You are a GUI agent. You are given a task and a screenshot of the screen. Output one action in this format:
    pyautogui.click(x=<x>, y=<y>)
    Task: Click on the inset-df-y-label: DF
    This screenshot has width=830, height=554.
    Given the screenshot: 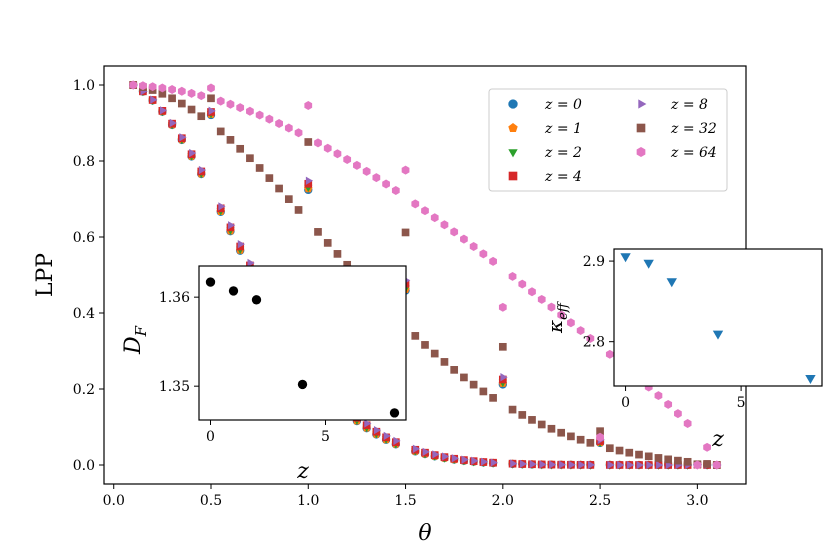 What is the action you would take?
    pyautogui.click(x=135, y=340)
    